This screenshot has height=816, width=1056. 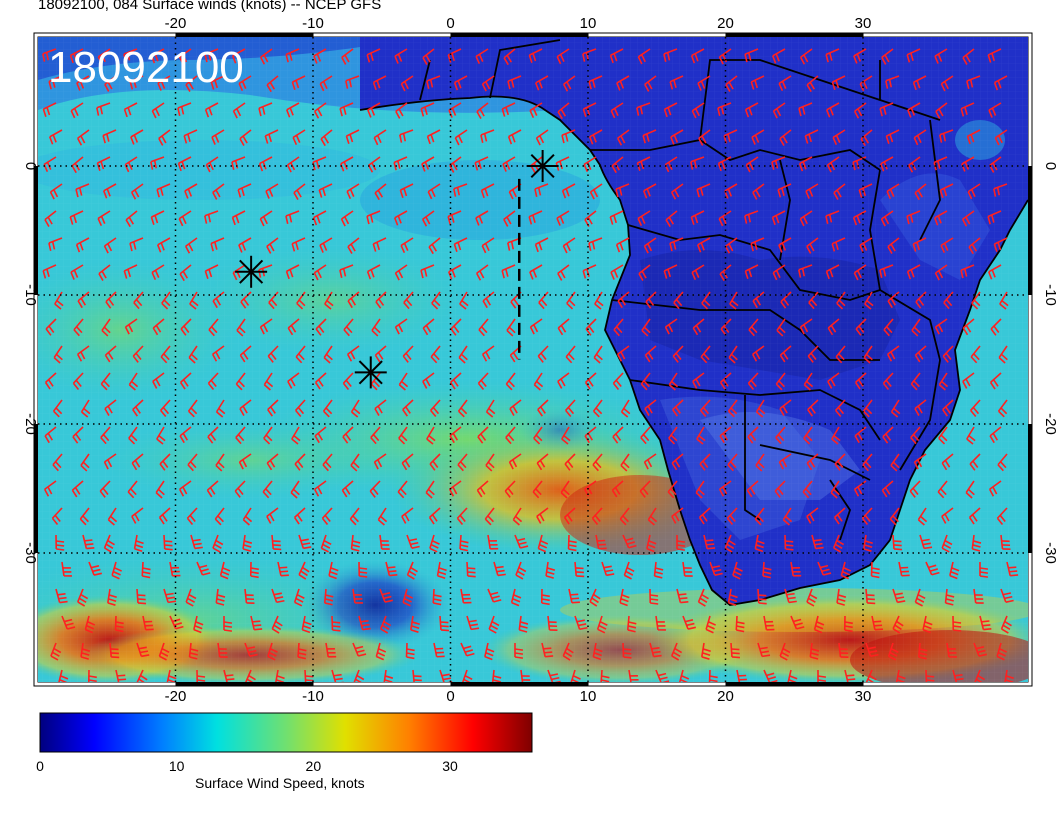 What do you see at coordinates (30, 363) in the screenshot?
I see `lat-labels-left: 0 -10 -20 -30` at bounding box center [30, 363].